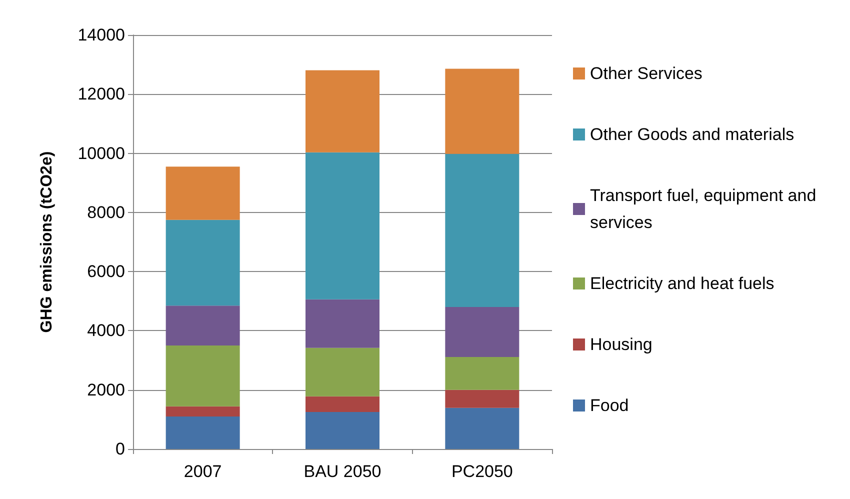 The image size is (850, 499). I want to click on legend-label: Housing, so click(621, 344).